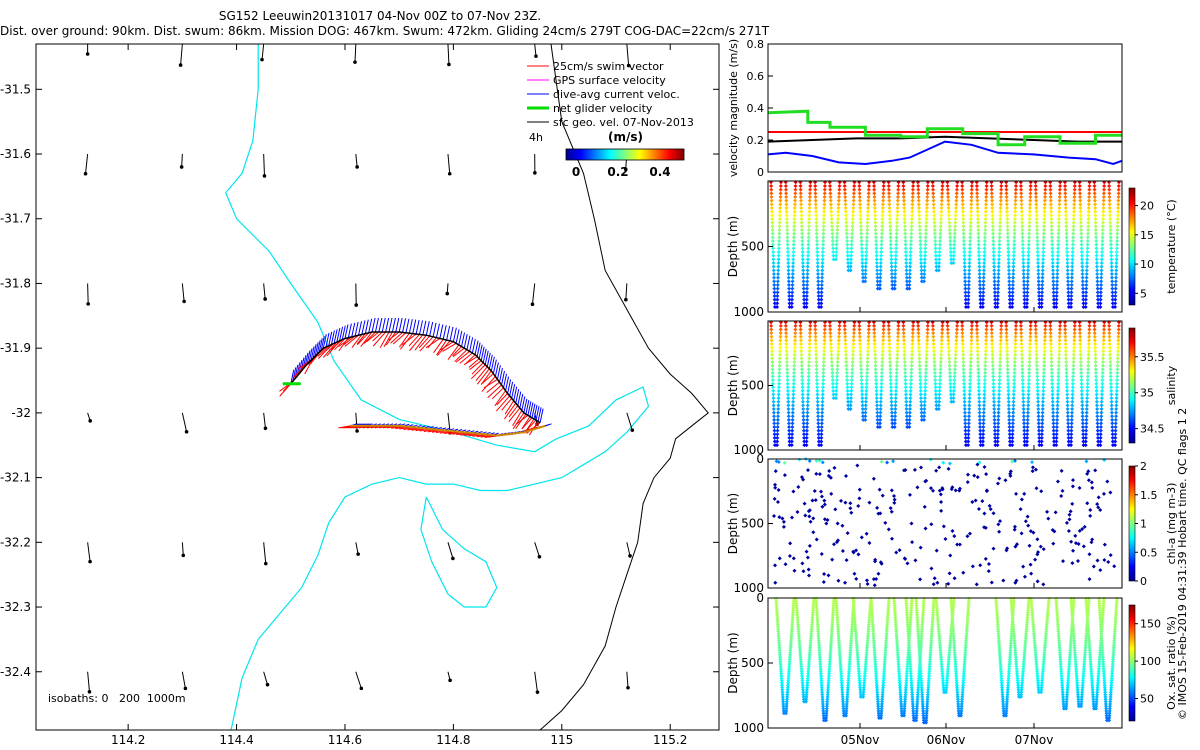  I want to click on map-xtick: 114.2, so click(128, 740).